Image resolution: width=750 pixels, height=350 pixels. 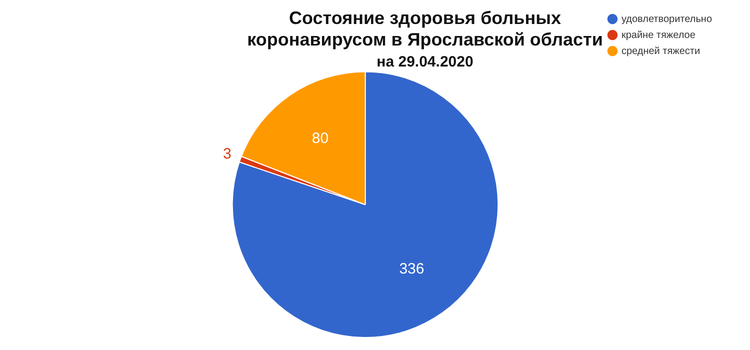 I want to click on legend-label: средней тяжести, so click(x=660, y=51).